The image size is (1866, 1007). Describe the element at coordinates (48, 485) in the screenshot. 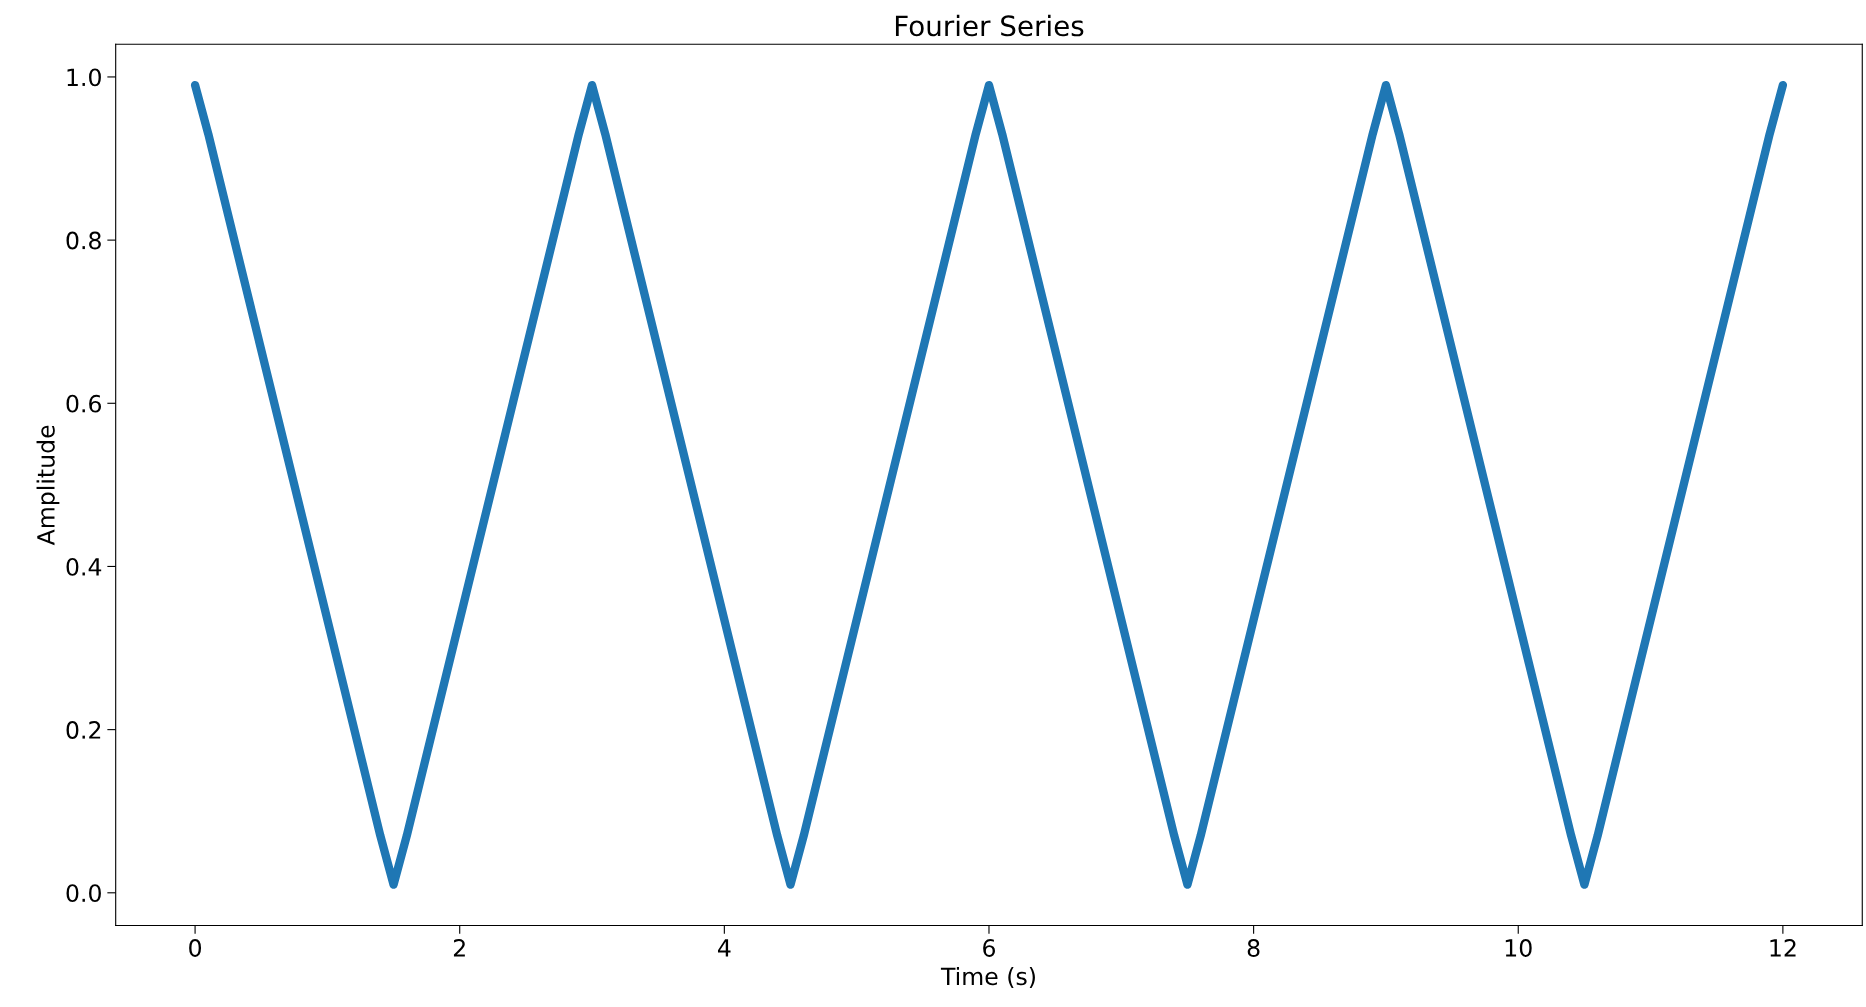

I see `y-axis-title: Amplitude` at that location.